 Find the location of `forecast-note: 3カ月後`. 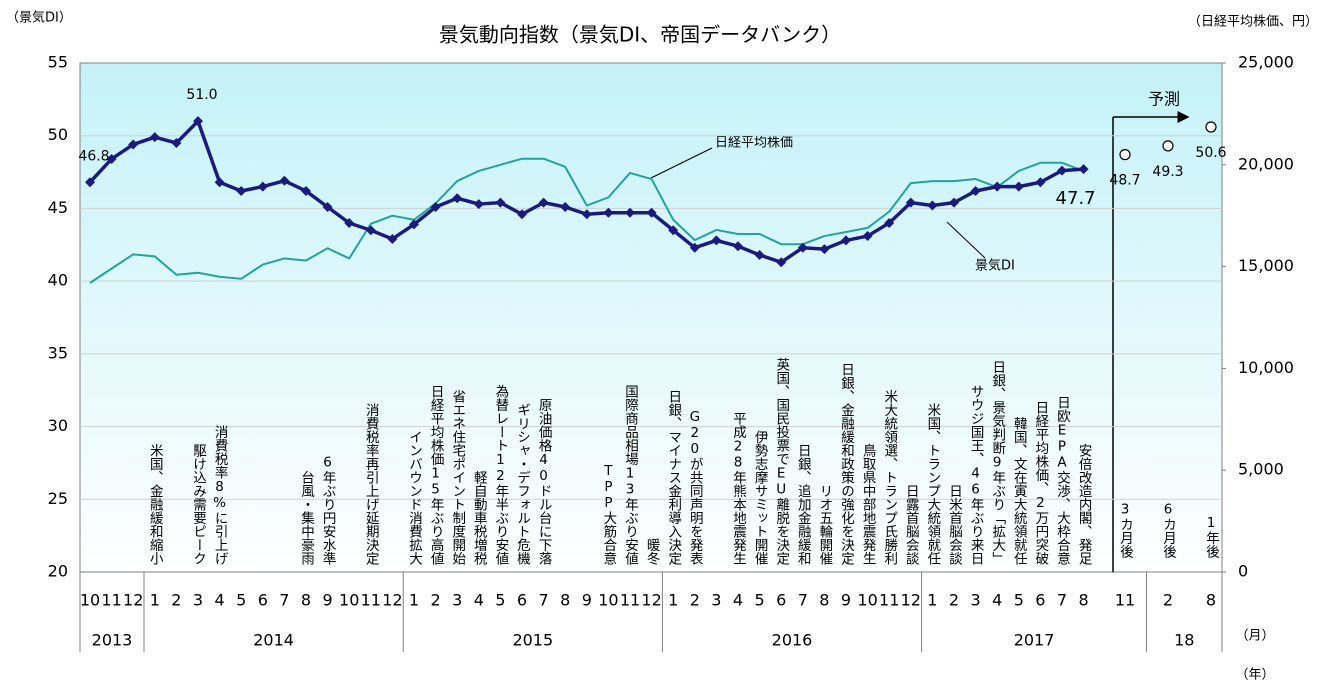

forecast-note: 3カ月後 is located at coordinates (1125, 530).